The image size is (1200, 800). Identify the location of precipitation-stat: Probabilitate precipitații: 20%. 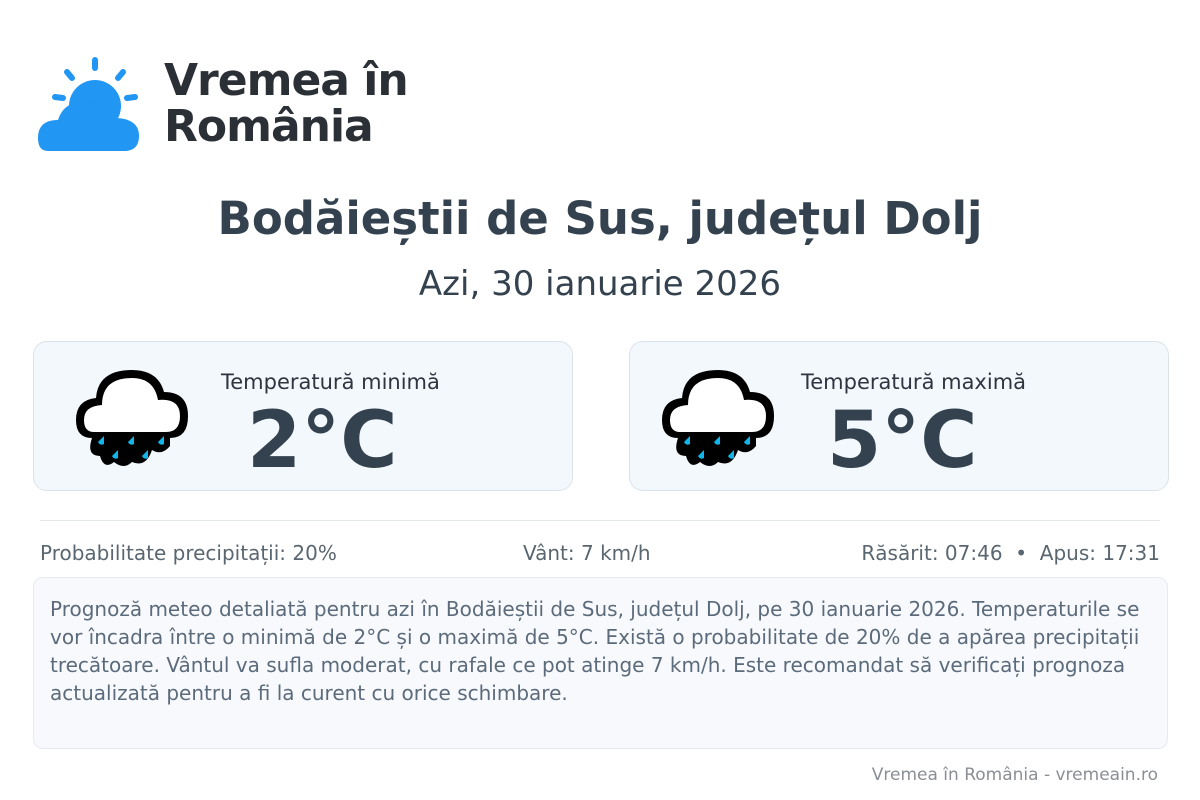
(188, 553).